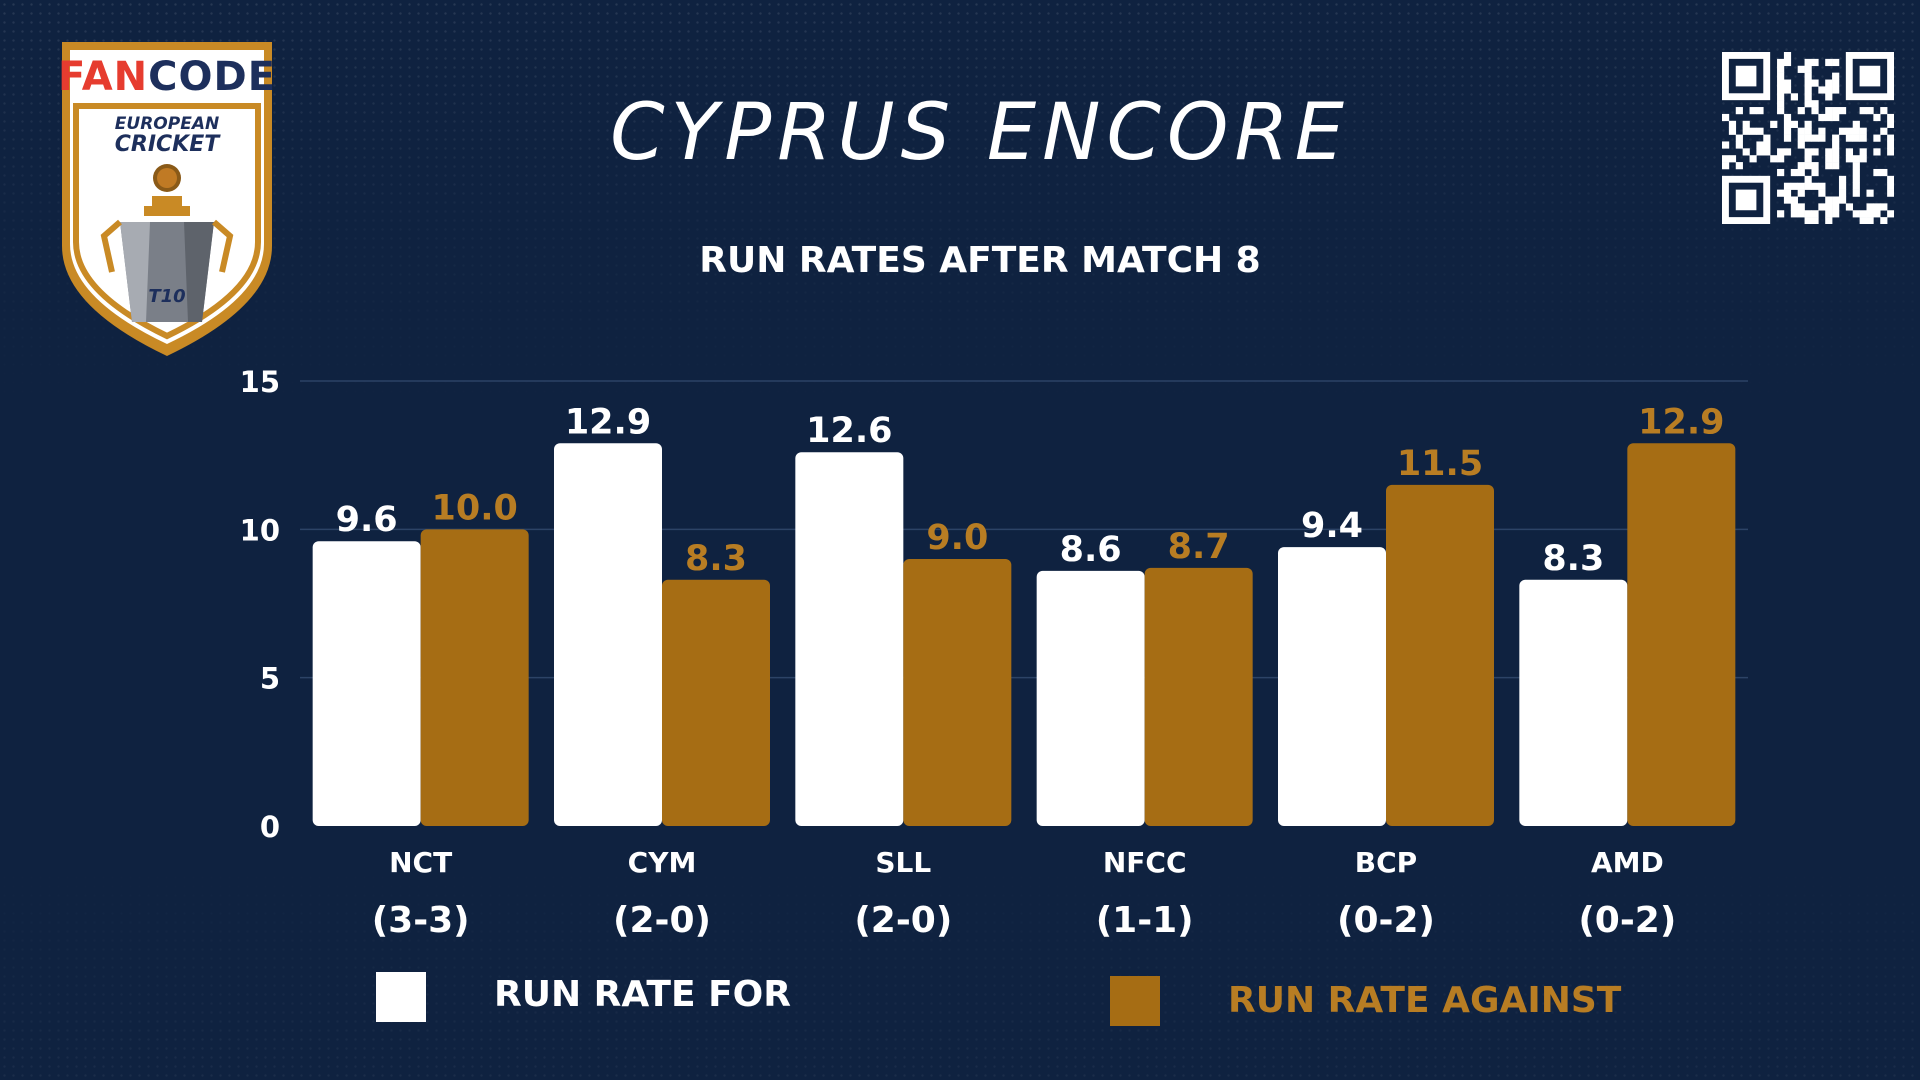 This screenshot has width=1920, height=1080. I want to click on data-label: 8.7, so click(1199, 547).